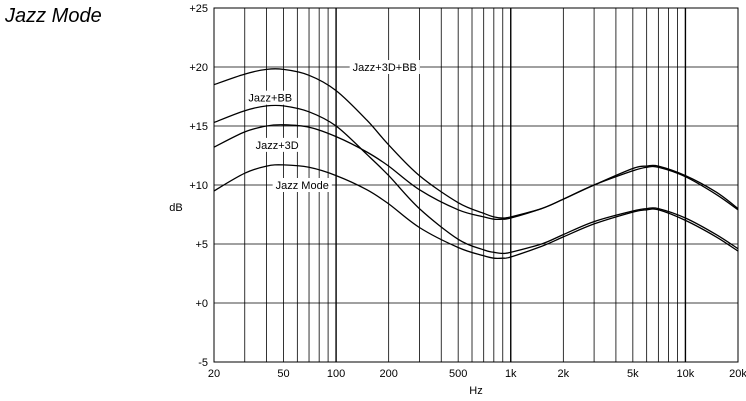 This screenshot has height=401, width=746. What do you see at coordinates (511, 374) in the screenshot?
I see `x-tick-label: 1k` at bounding box center [511, 374].